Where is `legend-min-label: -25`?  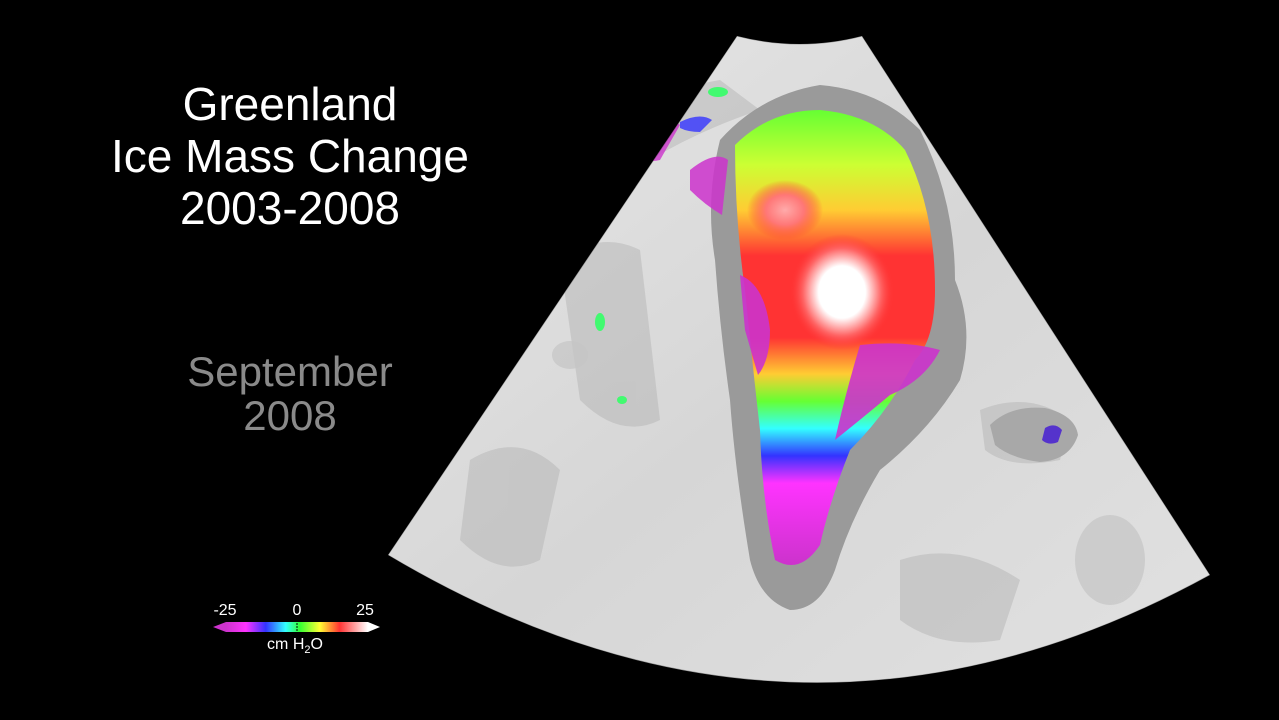
legend-min-label: -25 is located at coordinates (225, 610).